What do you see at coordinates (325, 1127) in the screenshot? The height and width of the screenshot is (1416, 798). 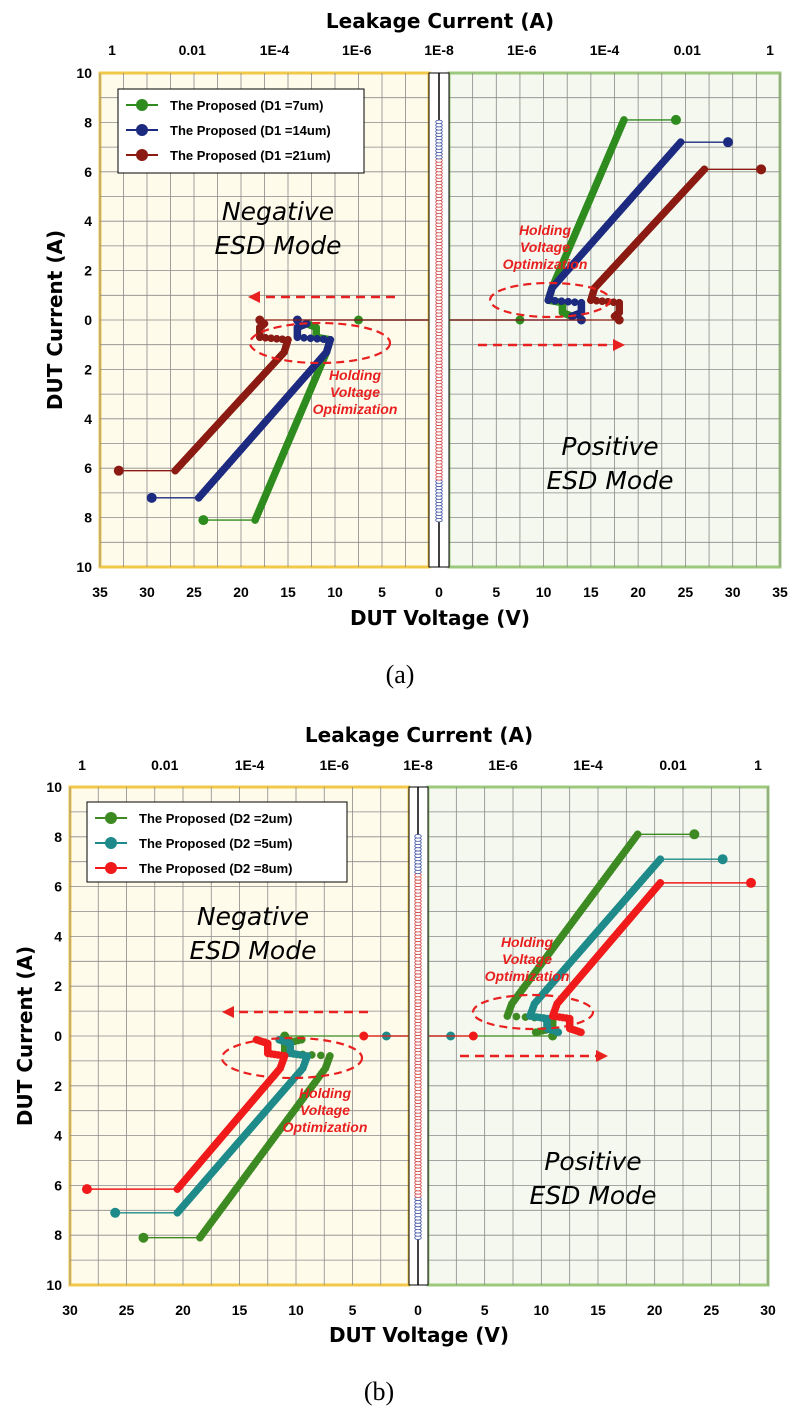 I see `holding-annotation-negative: Optimization` at bounding box center [325, 1127].